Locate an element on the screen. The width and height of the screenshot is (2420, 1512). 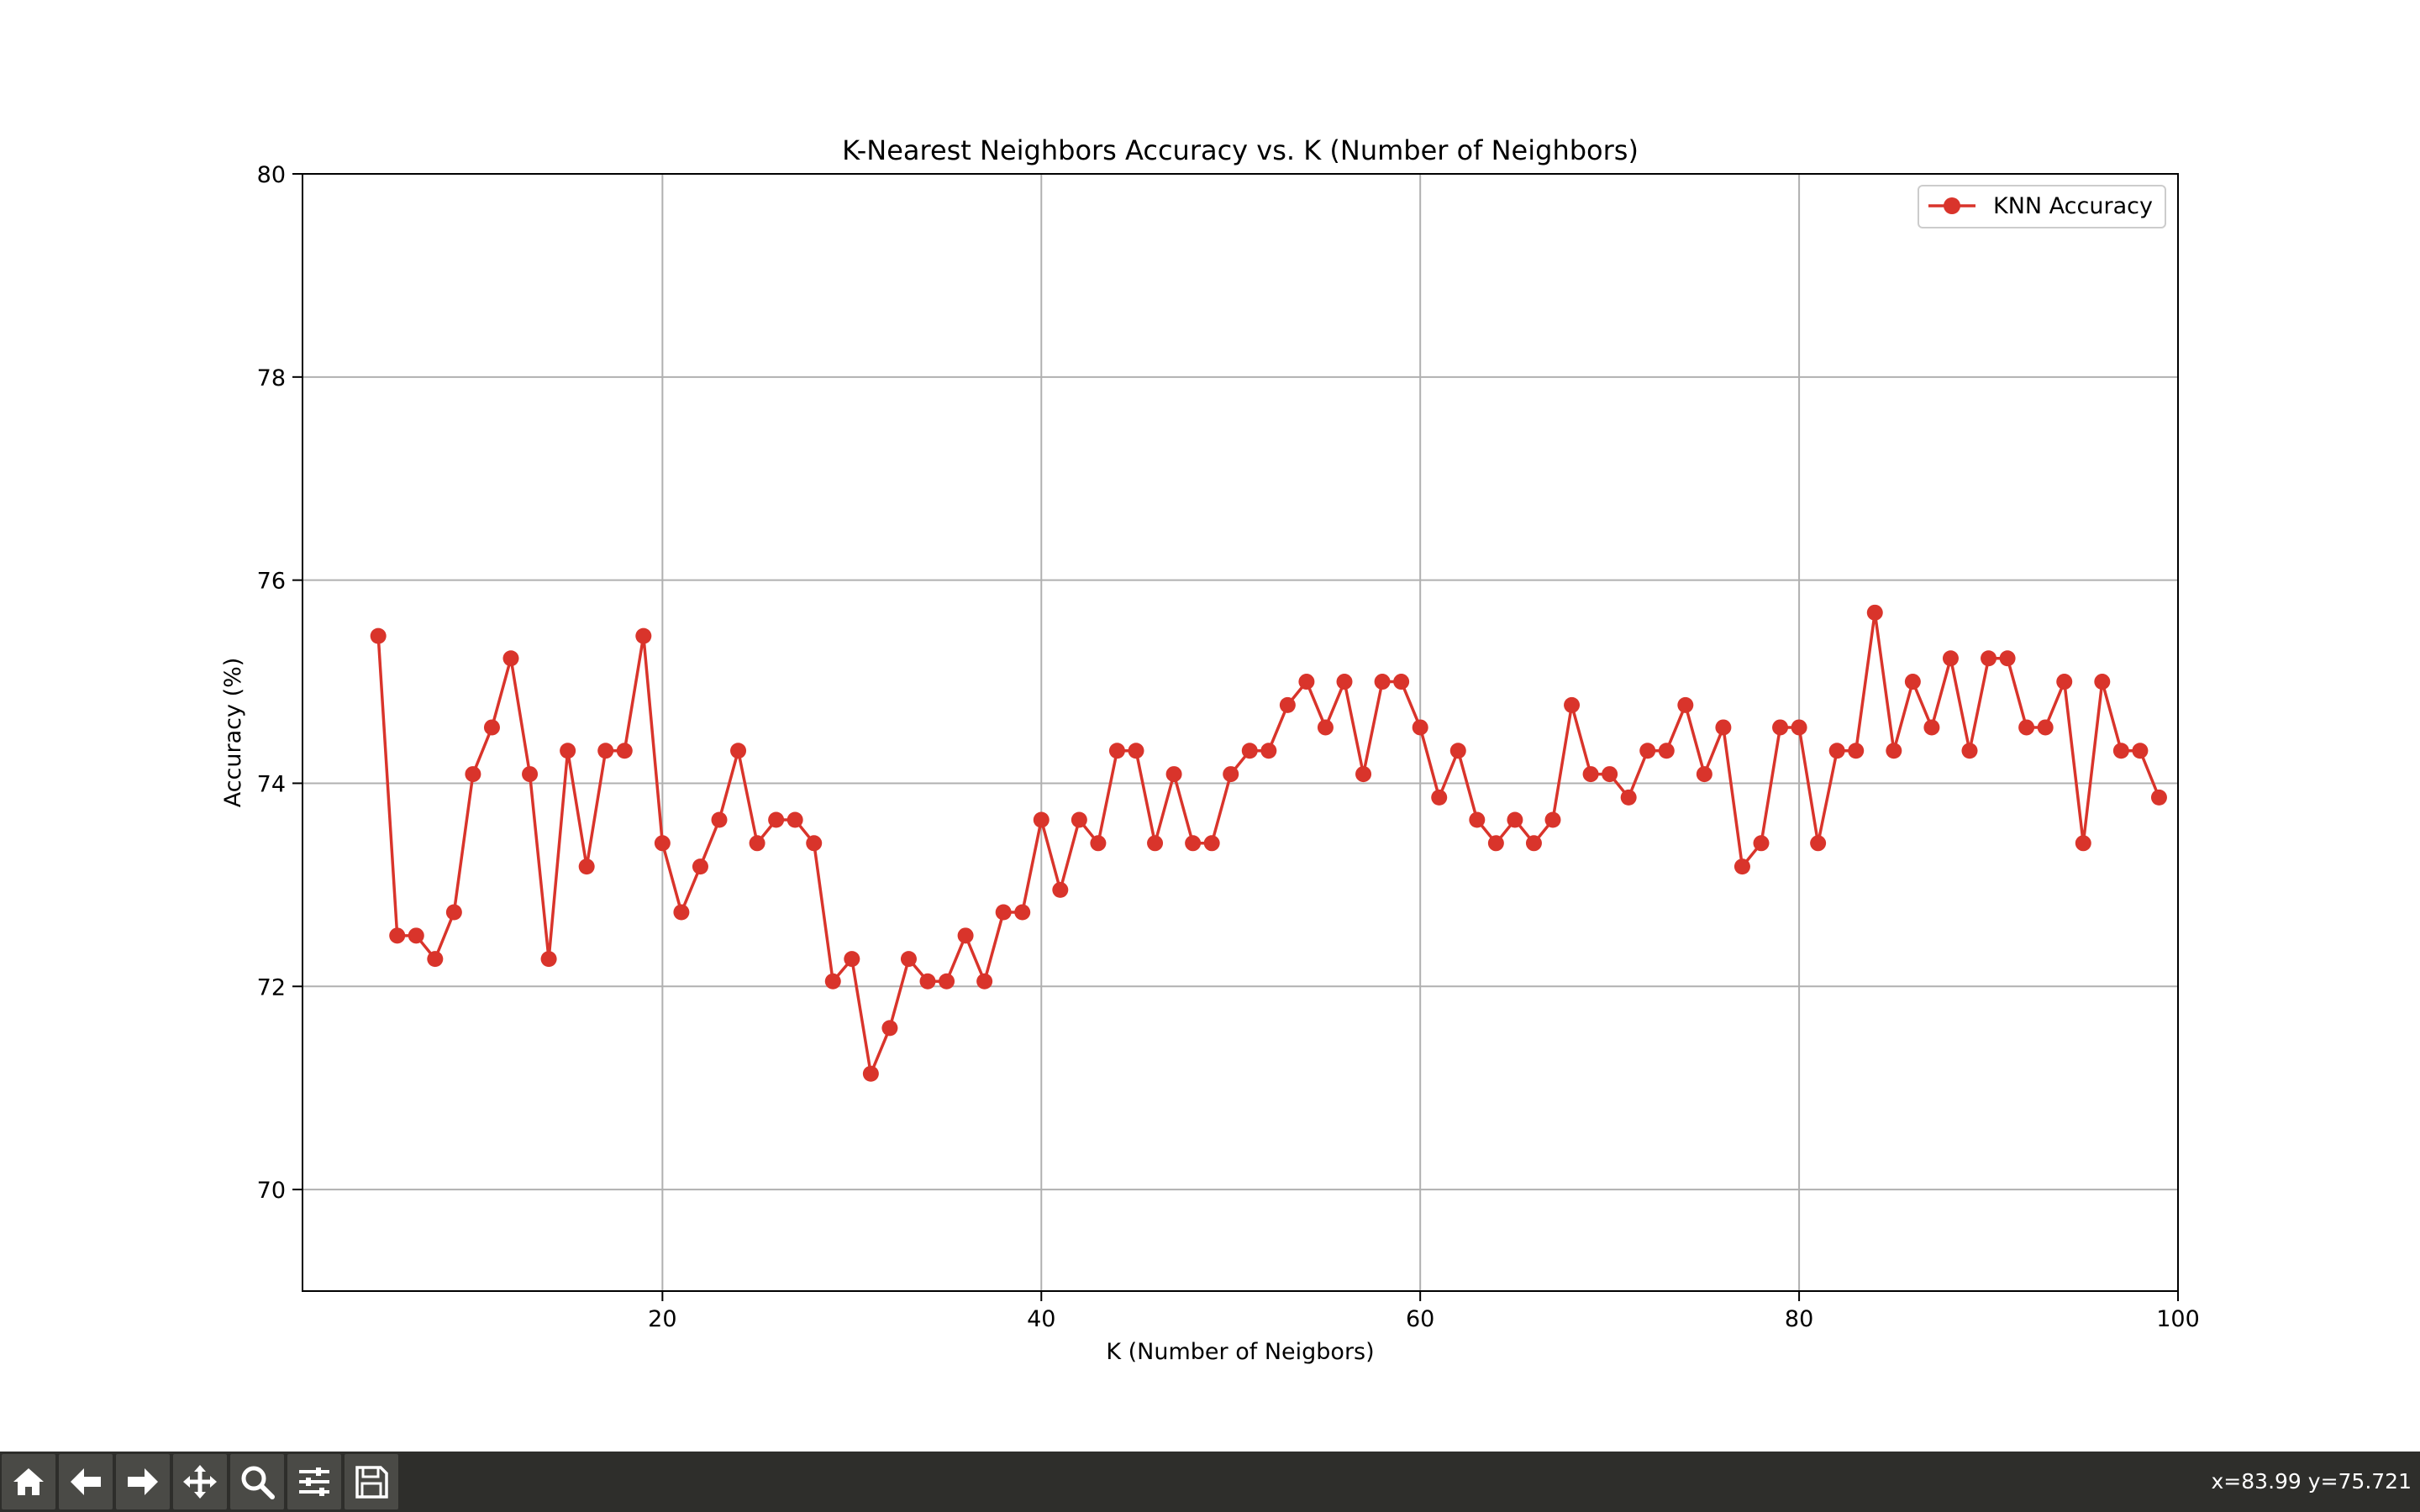
x-tick-label: 40 is located at coordinates (1041, 1319).